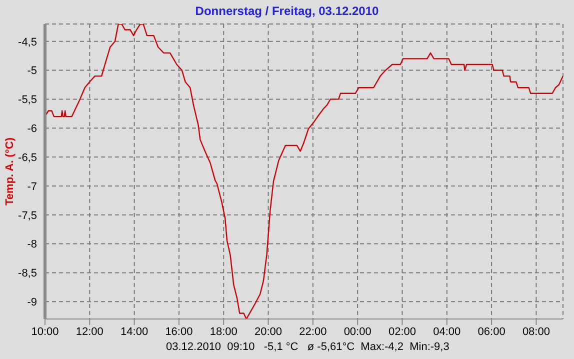  Describe the element at coordinates (358, 332) in the screenshot. I see `x-tick-label: 00:00` at that location.